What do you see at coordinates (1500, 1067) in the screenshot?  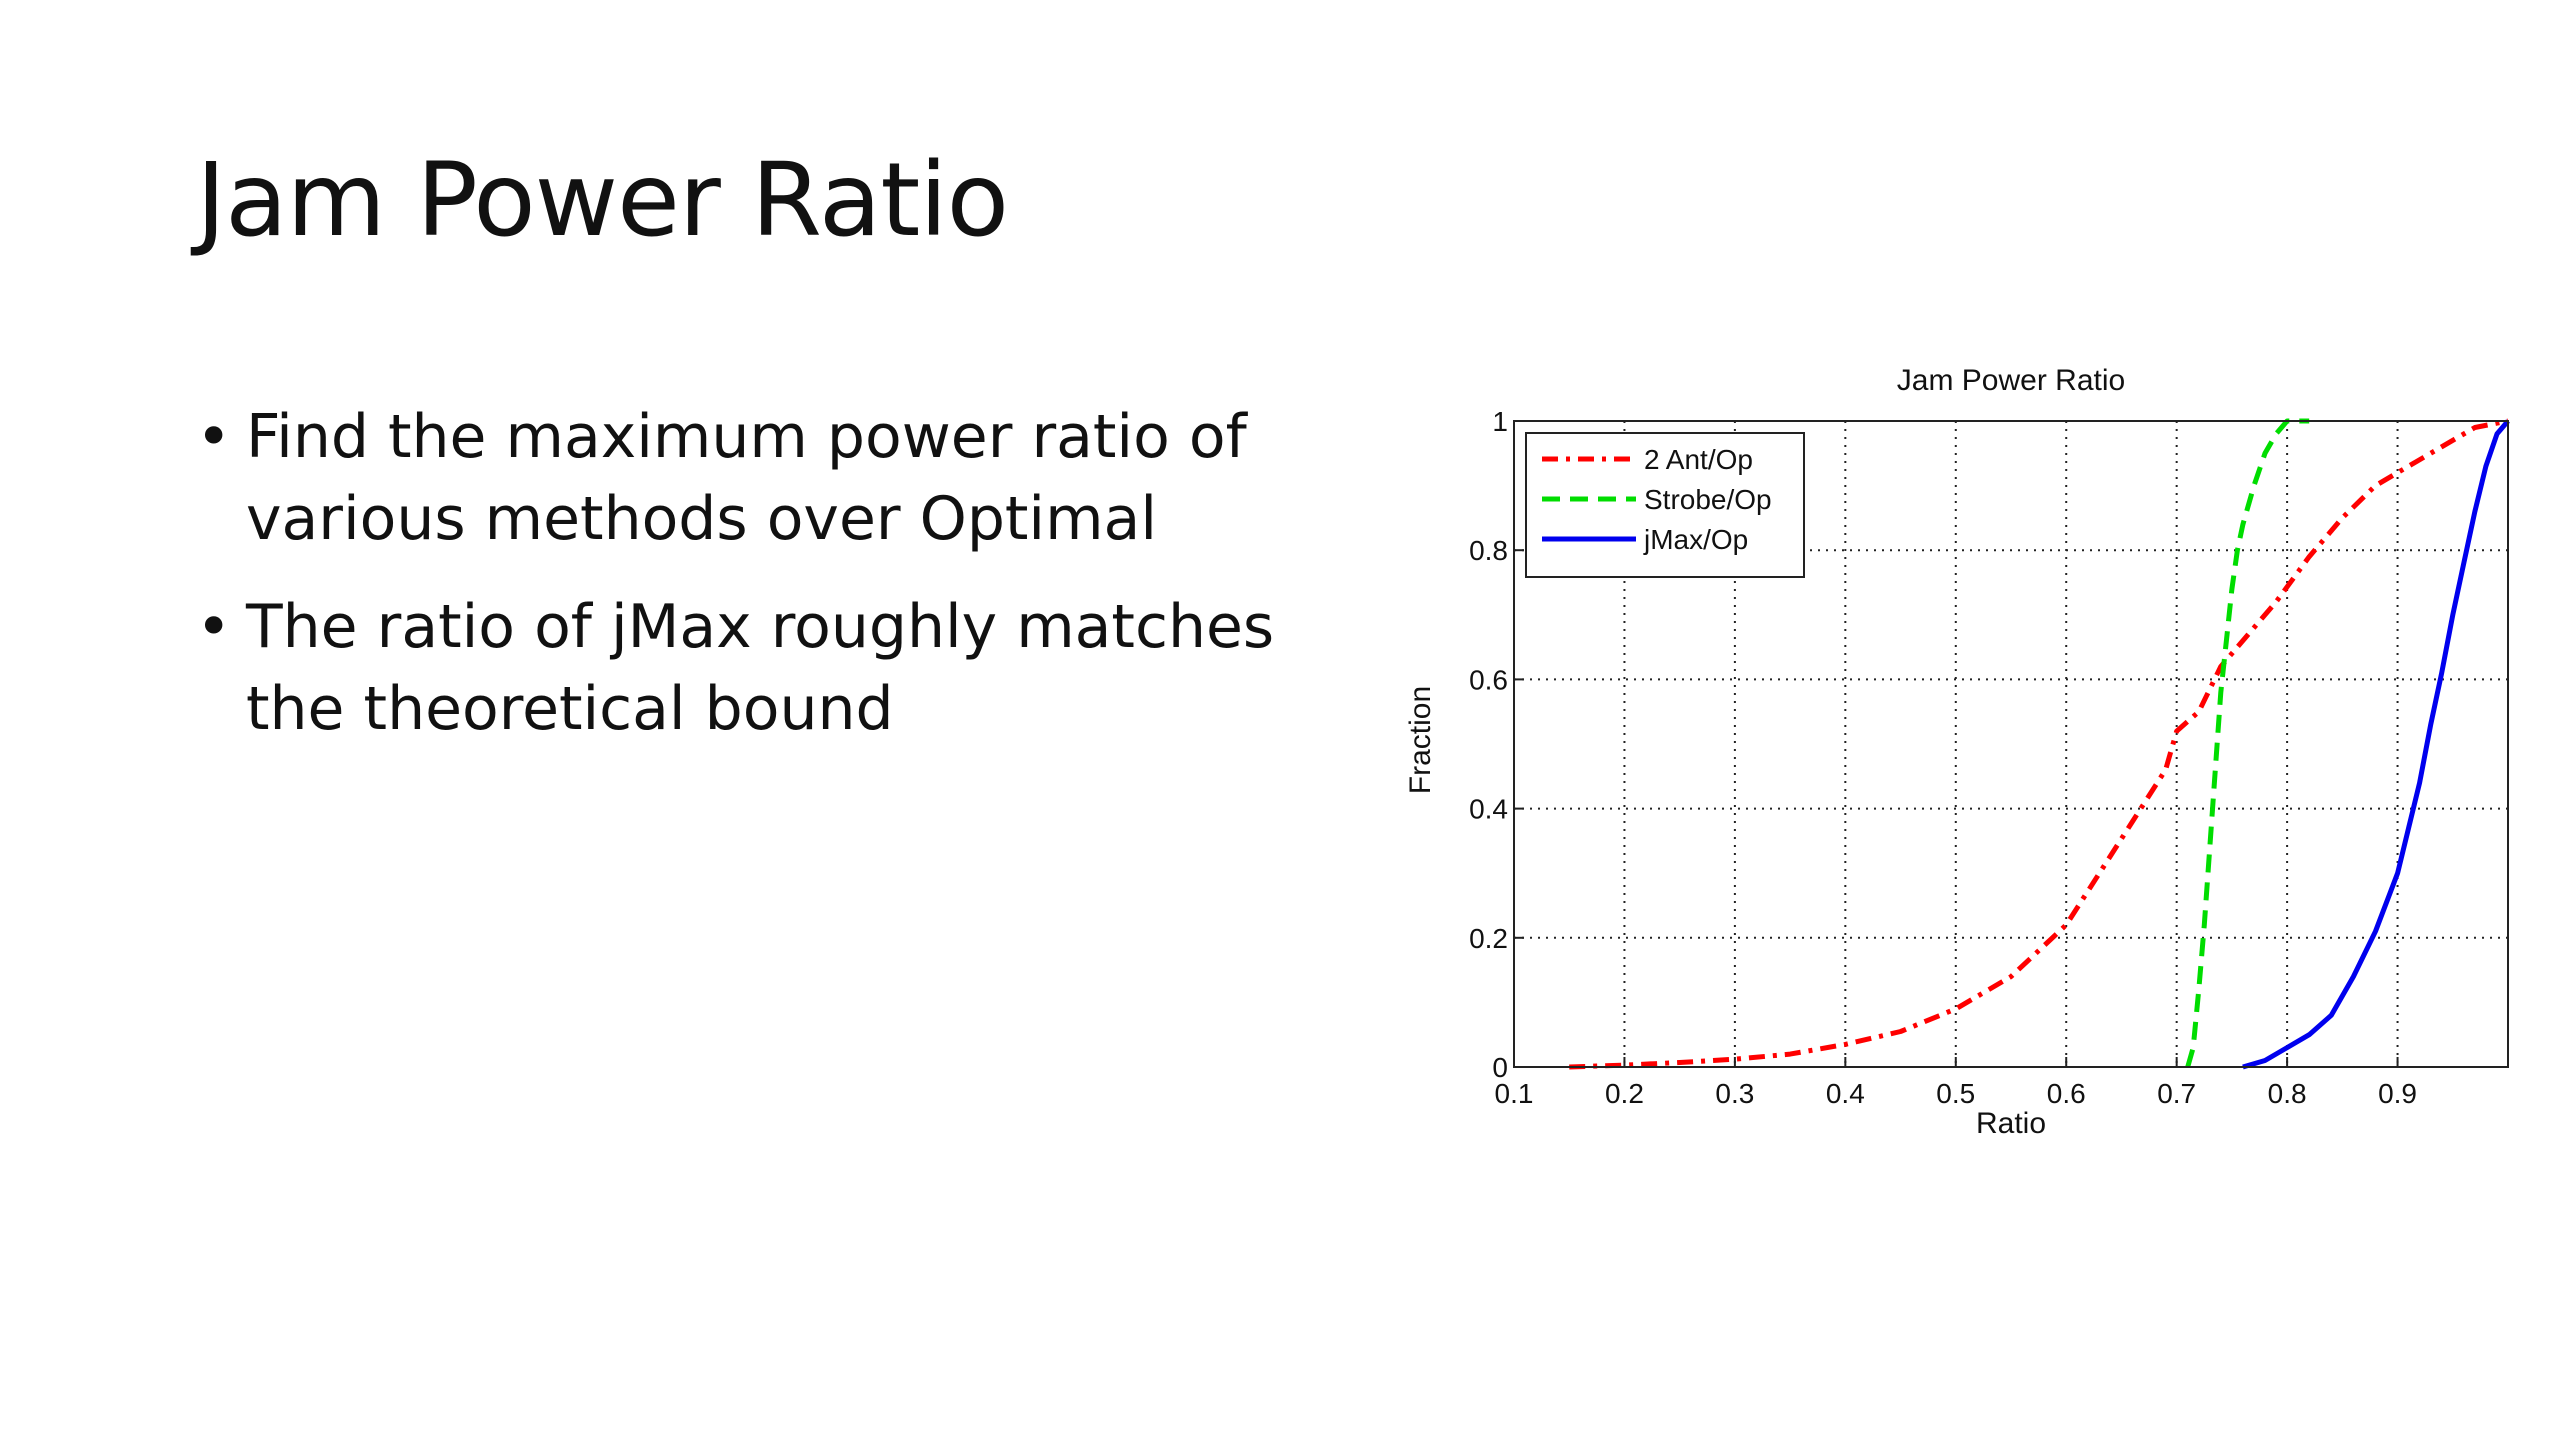 I see `y-tick-label: 0` at bounding box center [1500, 1067].